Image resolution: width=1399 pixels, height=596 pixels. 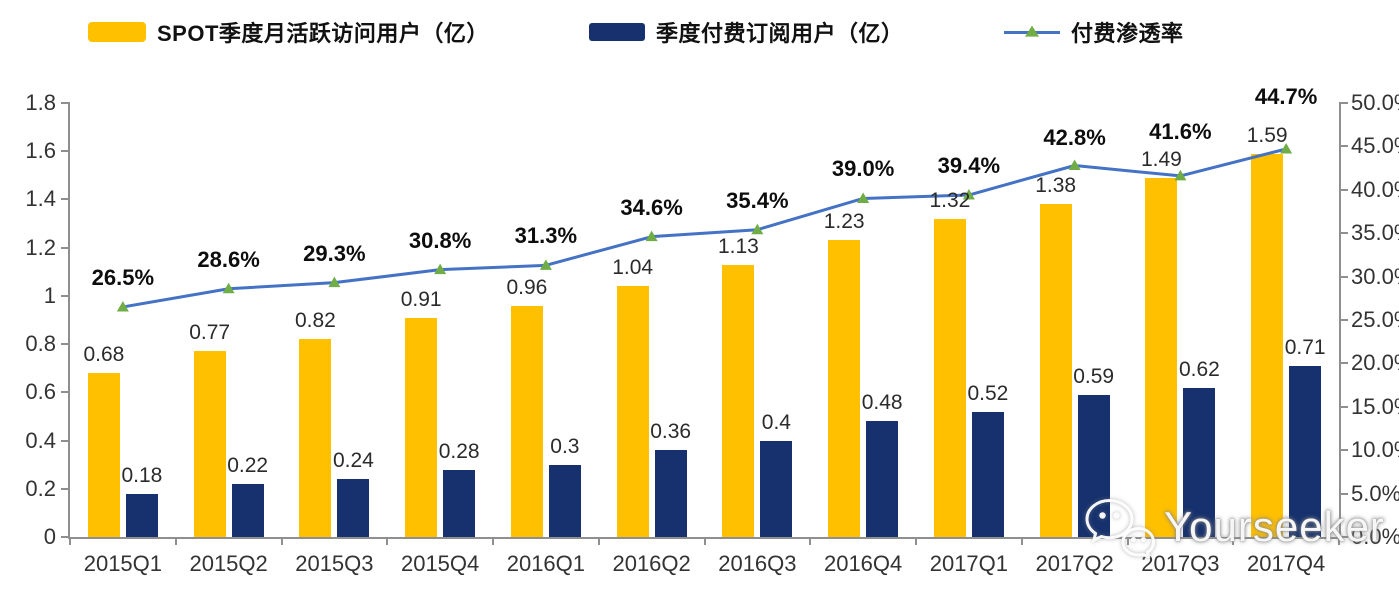 What do you see at coordinates (334, 563) in the screenshot?
I see `x-axis-label: 2015Q3` at bounding box center [334, 563].